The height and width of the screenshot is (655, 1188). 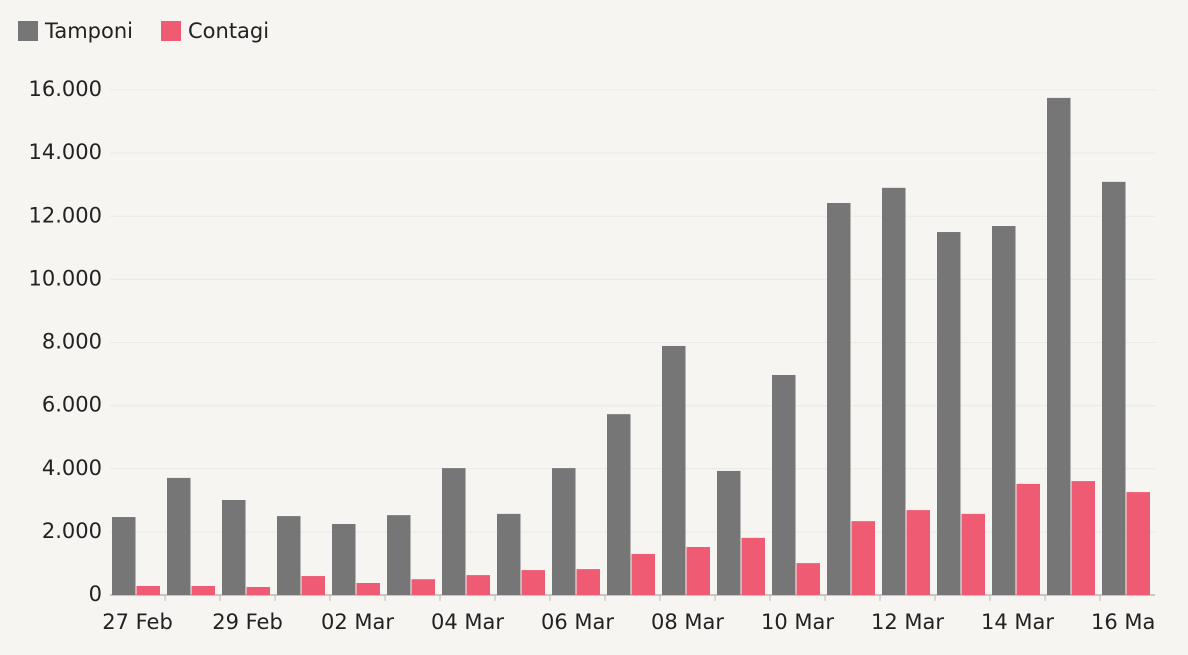 What do you see at coordinates (137, 622) in the screenshot?
I see `x-tick-label: 27 Feb` at bounding box center [137, 622].